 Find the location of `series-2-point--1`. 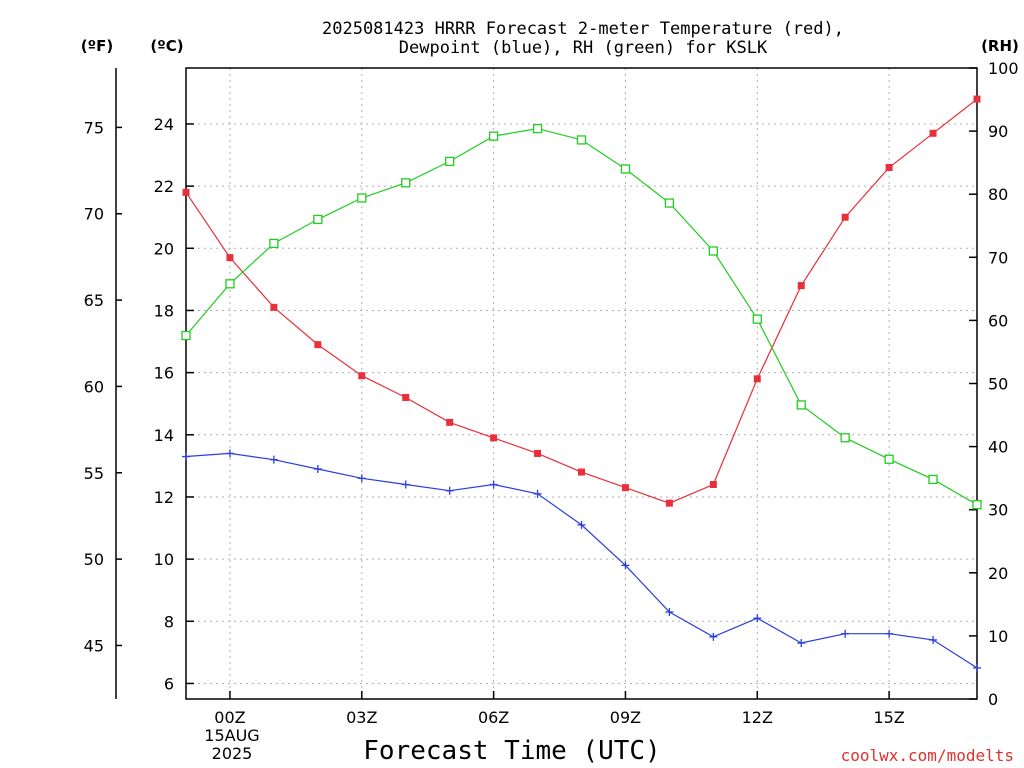

series-2-point--1 is located at coordinates (186, 335).